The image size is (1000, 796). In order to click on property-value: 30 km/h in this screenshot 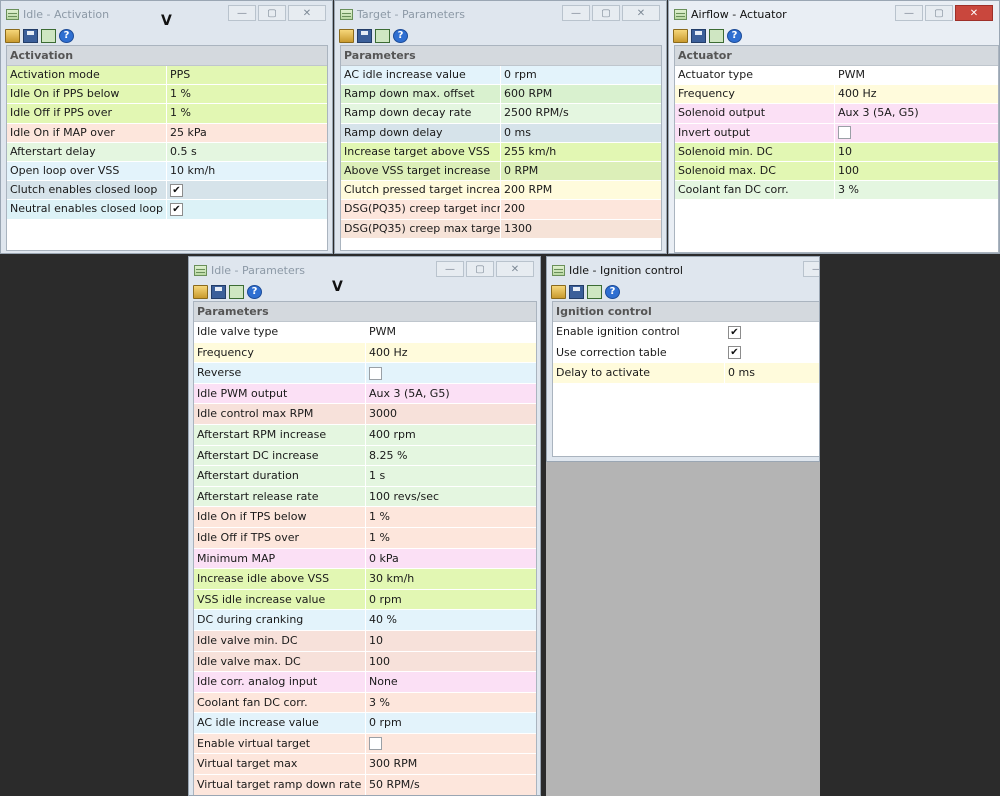, I will do `click(392, 579)`.